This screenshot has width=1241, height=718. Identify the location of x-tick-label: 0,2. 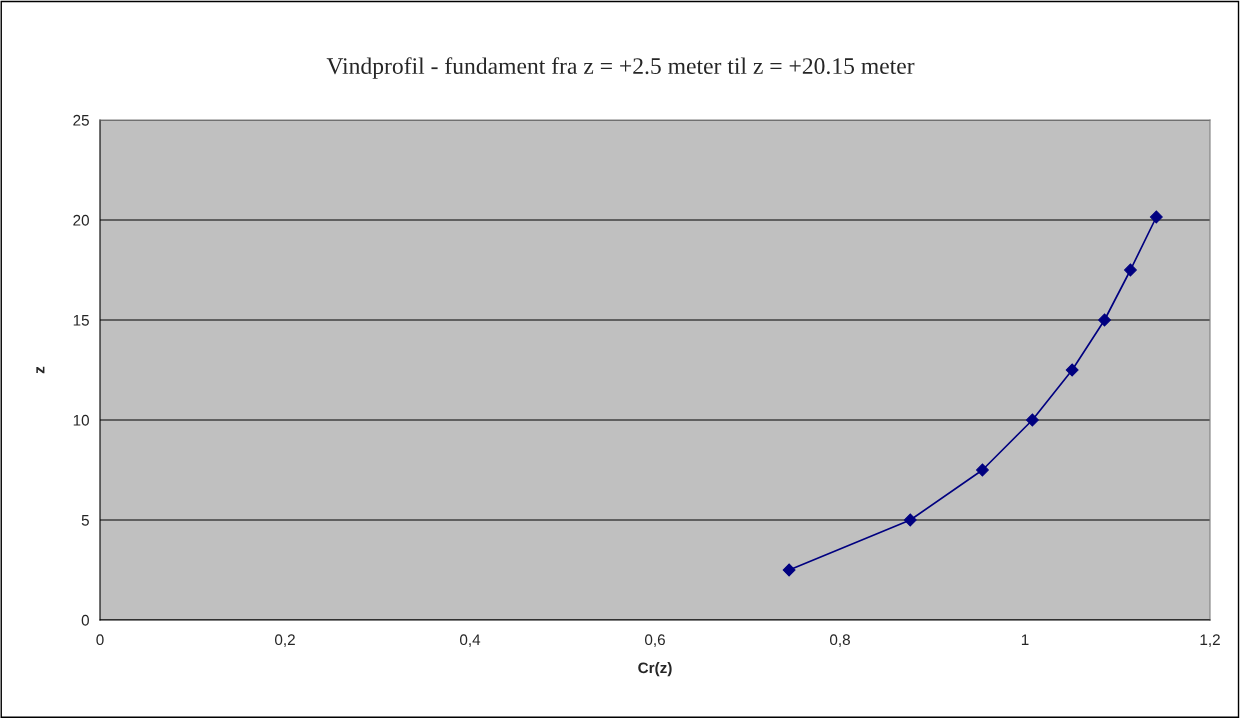
(284, 640).